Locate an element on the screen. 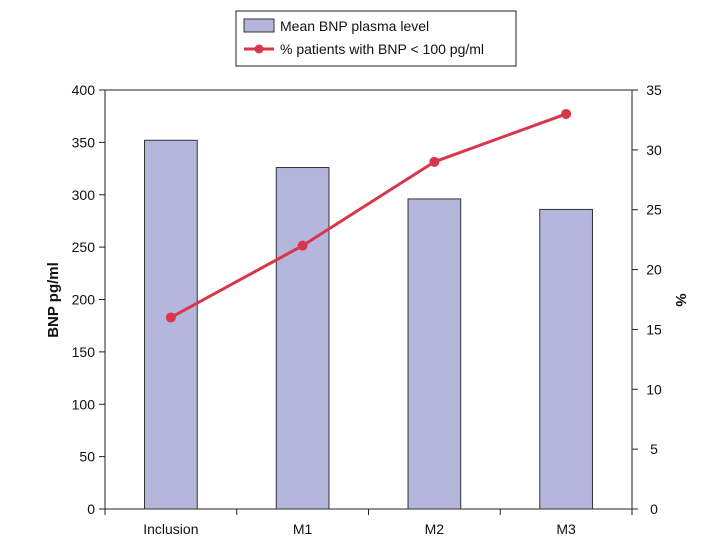 The image size is (720, 540). y-tick-label: 50 is located at coordinates (87, 457).